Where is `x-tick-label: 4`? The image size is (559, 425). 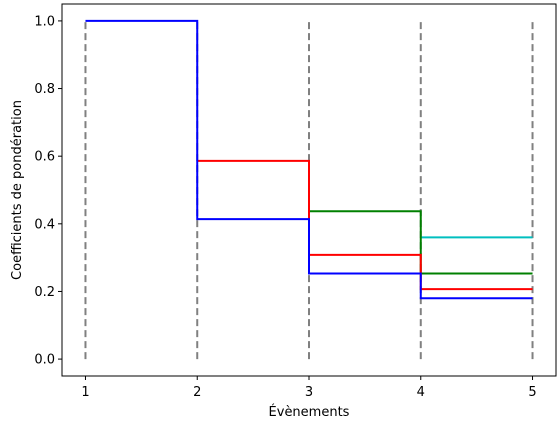 x-tick-label: 4 is located at coordinates (421, 392).